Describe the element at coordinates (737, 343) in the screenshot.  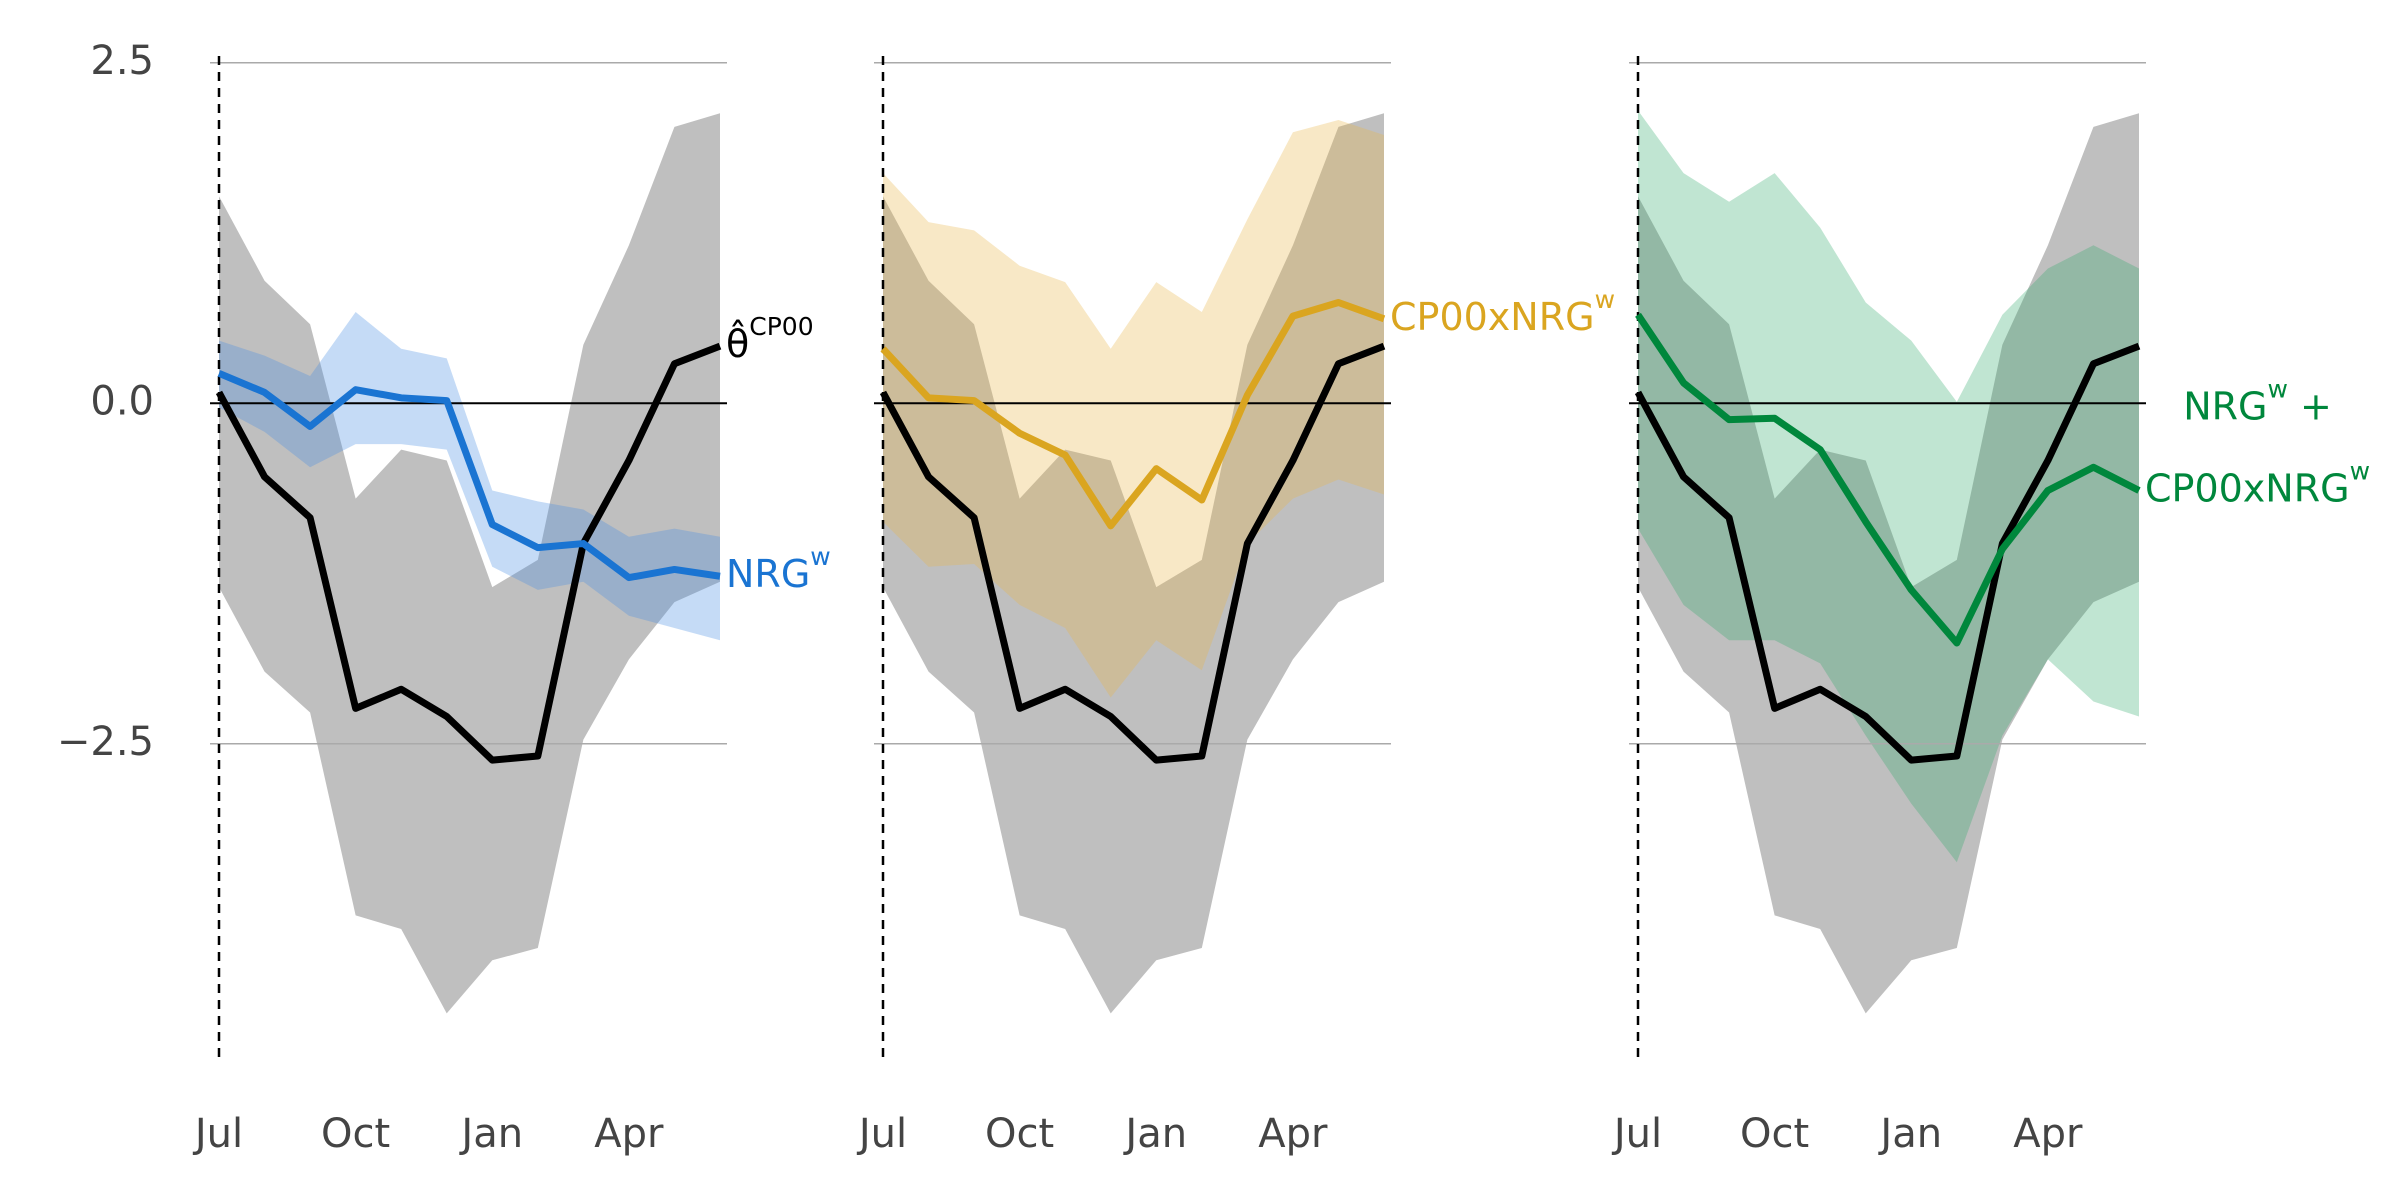
I see `label-text: θ̂` at that location.